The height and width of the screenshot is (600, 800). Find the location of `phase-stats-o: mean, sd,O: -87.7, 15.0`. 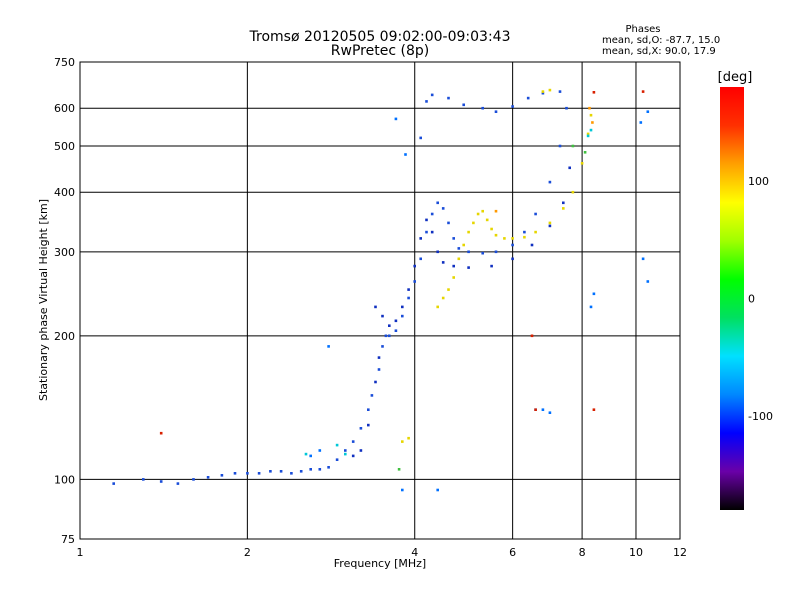

phase-stats-o: mean, sd,O: -87.7, 15.0 is located at coordinates (661, 40).